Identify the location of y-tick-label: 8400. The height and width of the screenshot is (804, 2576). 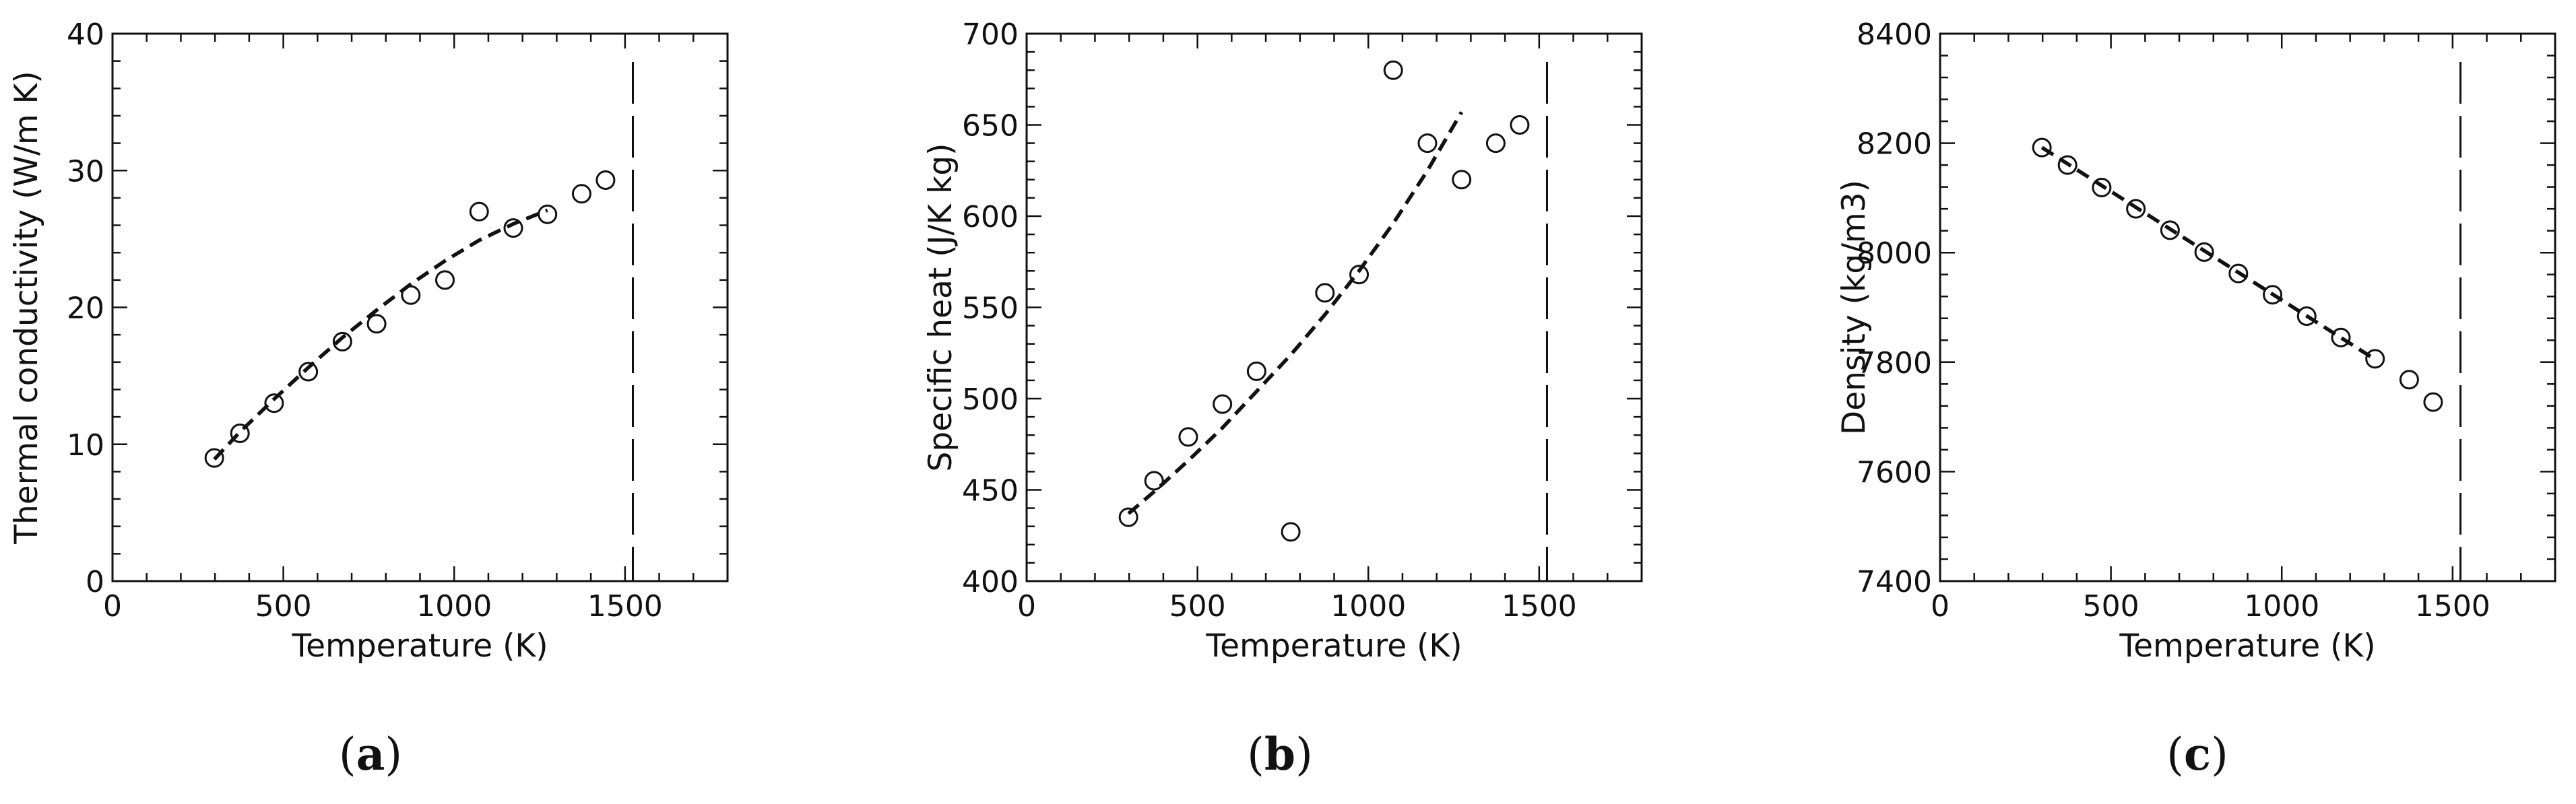
(1894, 35).